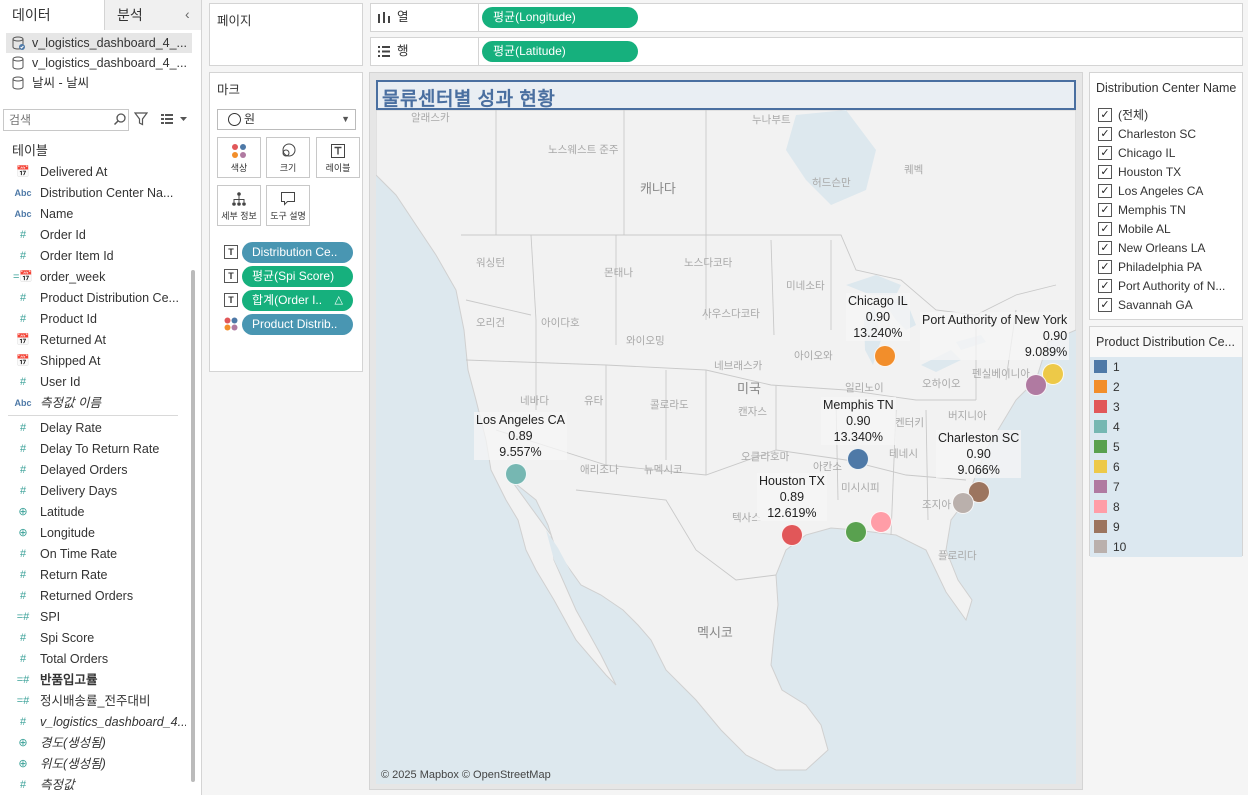  What do you see at coordinates (93, 680) in the screenshot?
I see `field-item: =# 반품입고률` at bounding box center [93, 680].